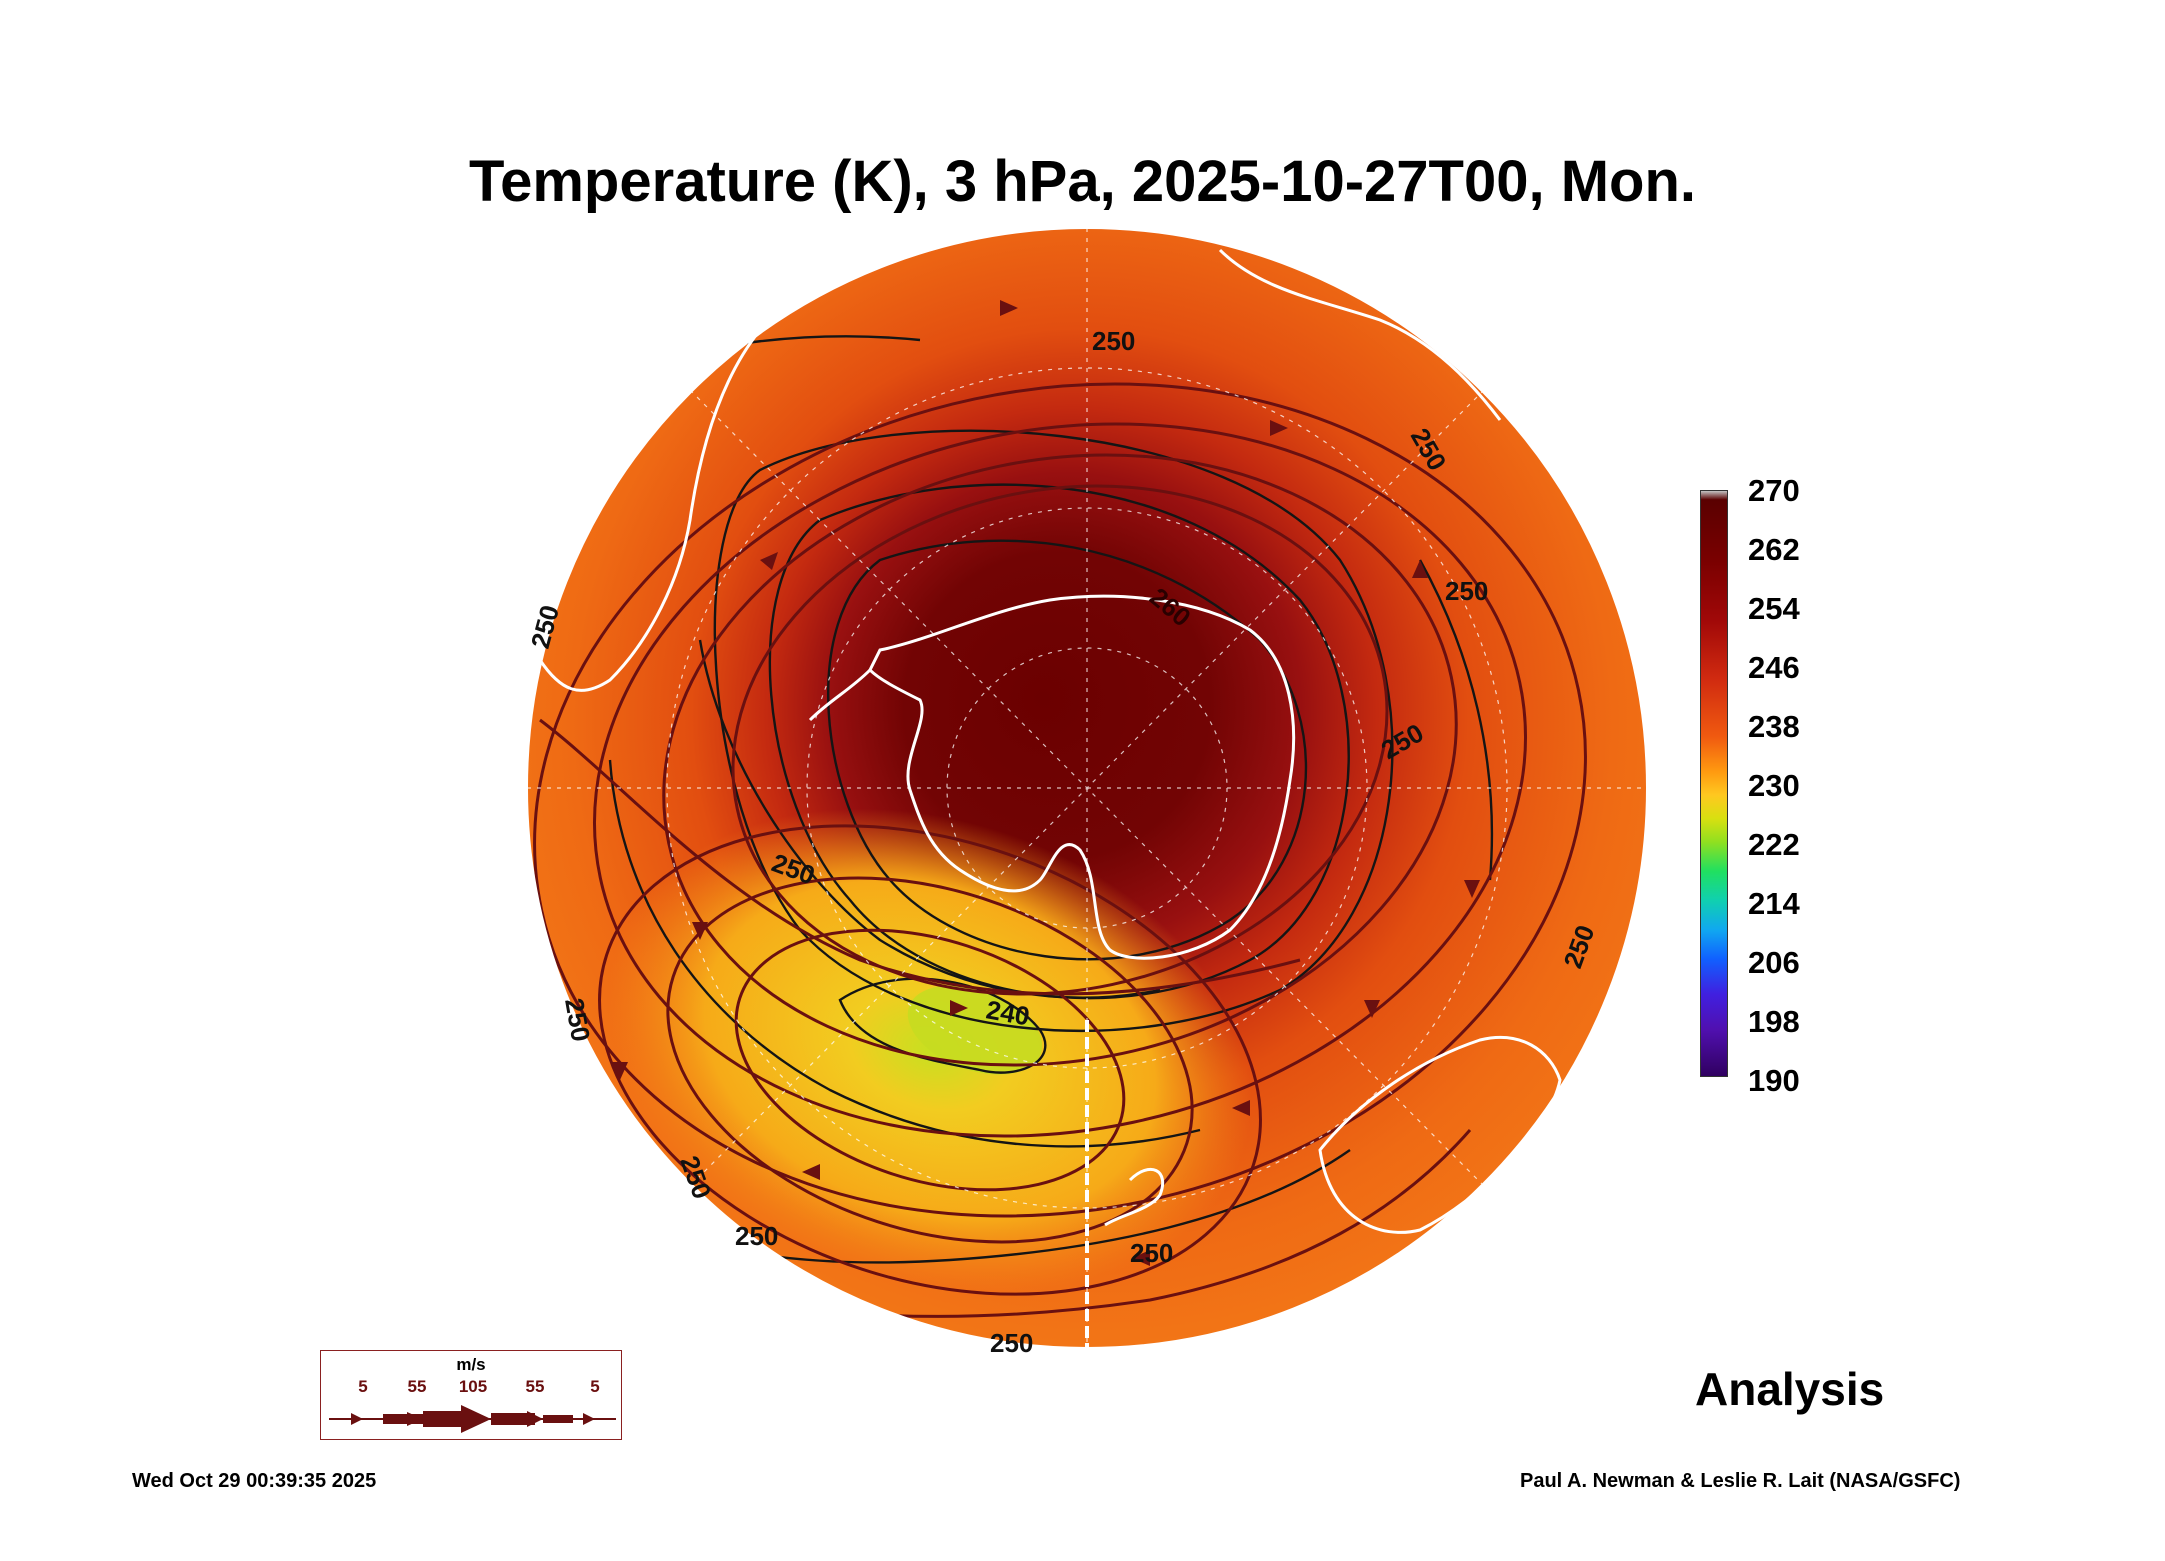 The height and width of the screenshot is (1561, 2165). Describe the element at coordinates (1082, 777) in the screenshot. I see `antarctica-coast` at that location.